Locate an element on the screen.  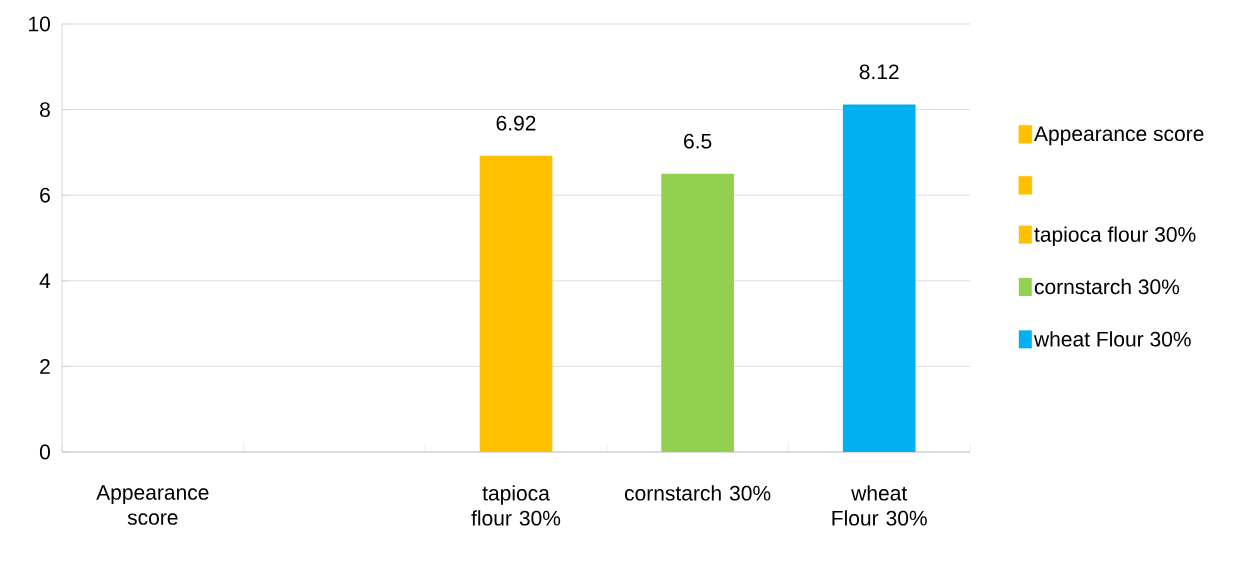
legend-label: tapioca flour 30% is located at coordinates (1115, 236).